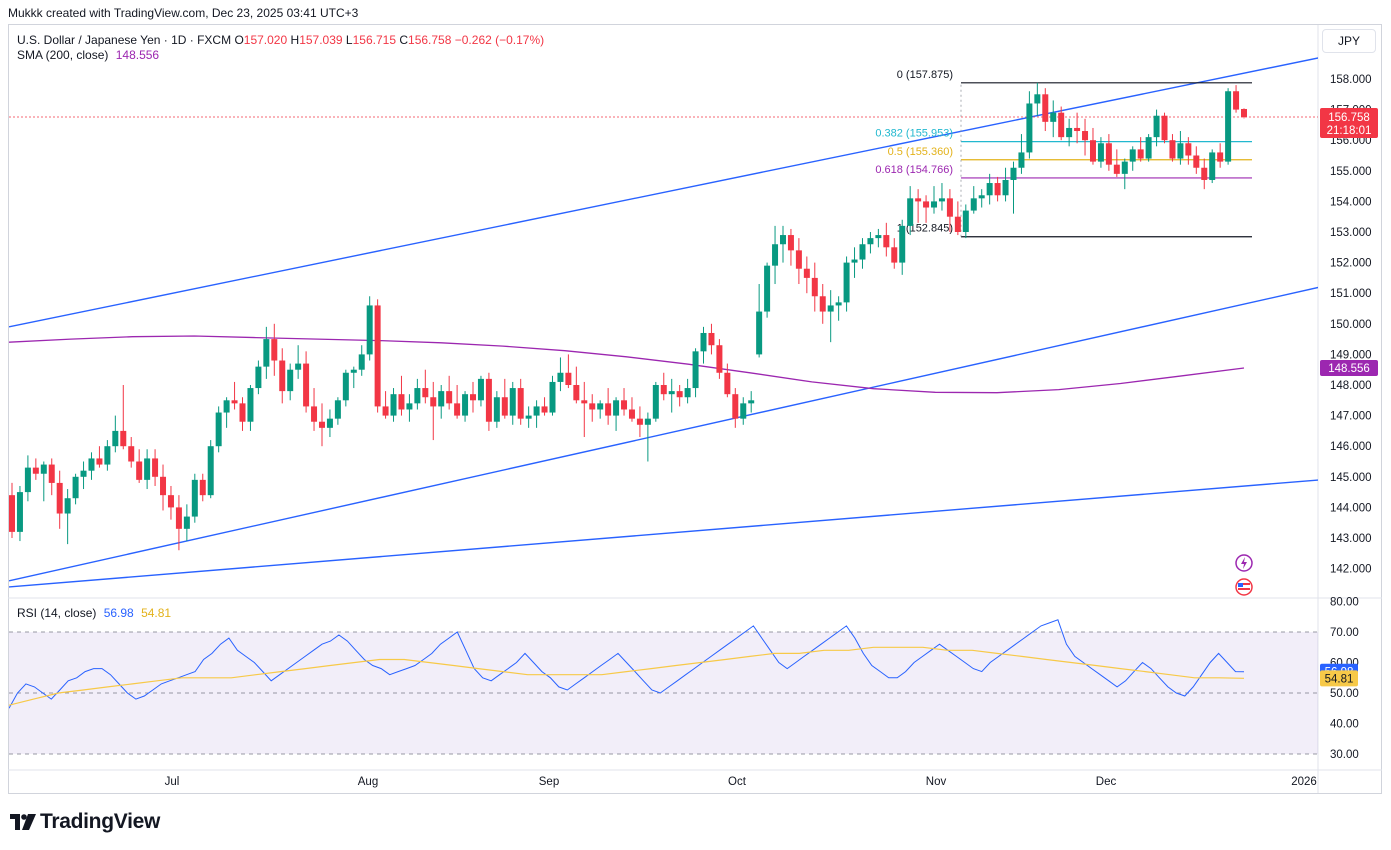  What do you see at coordinates (370, 40) in the screenshot?
I see `ohlc-low: L156.715` at bounding box center [370, 40].